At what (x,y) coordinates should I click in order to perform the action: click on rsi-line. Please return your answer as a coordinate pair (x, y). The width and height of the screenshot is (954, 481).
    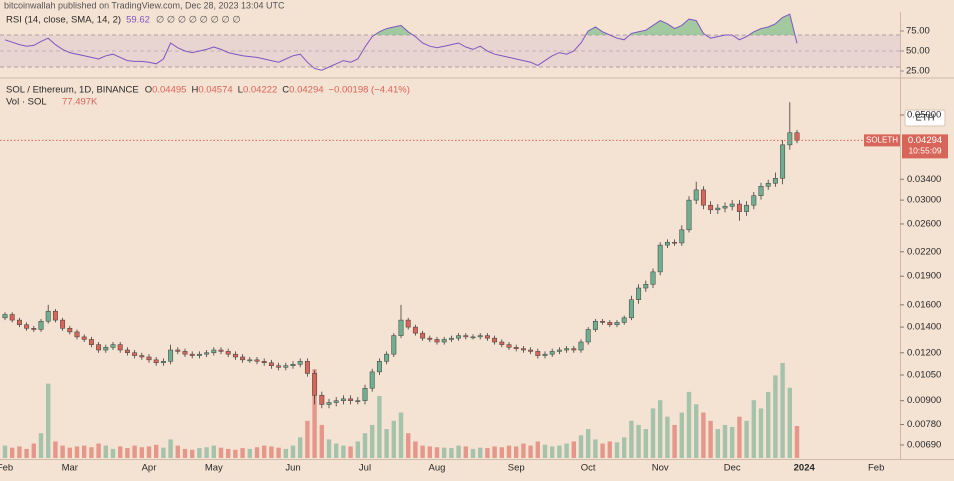
    Looking at the image, I should click on (401, 42).